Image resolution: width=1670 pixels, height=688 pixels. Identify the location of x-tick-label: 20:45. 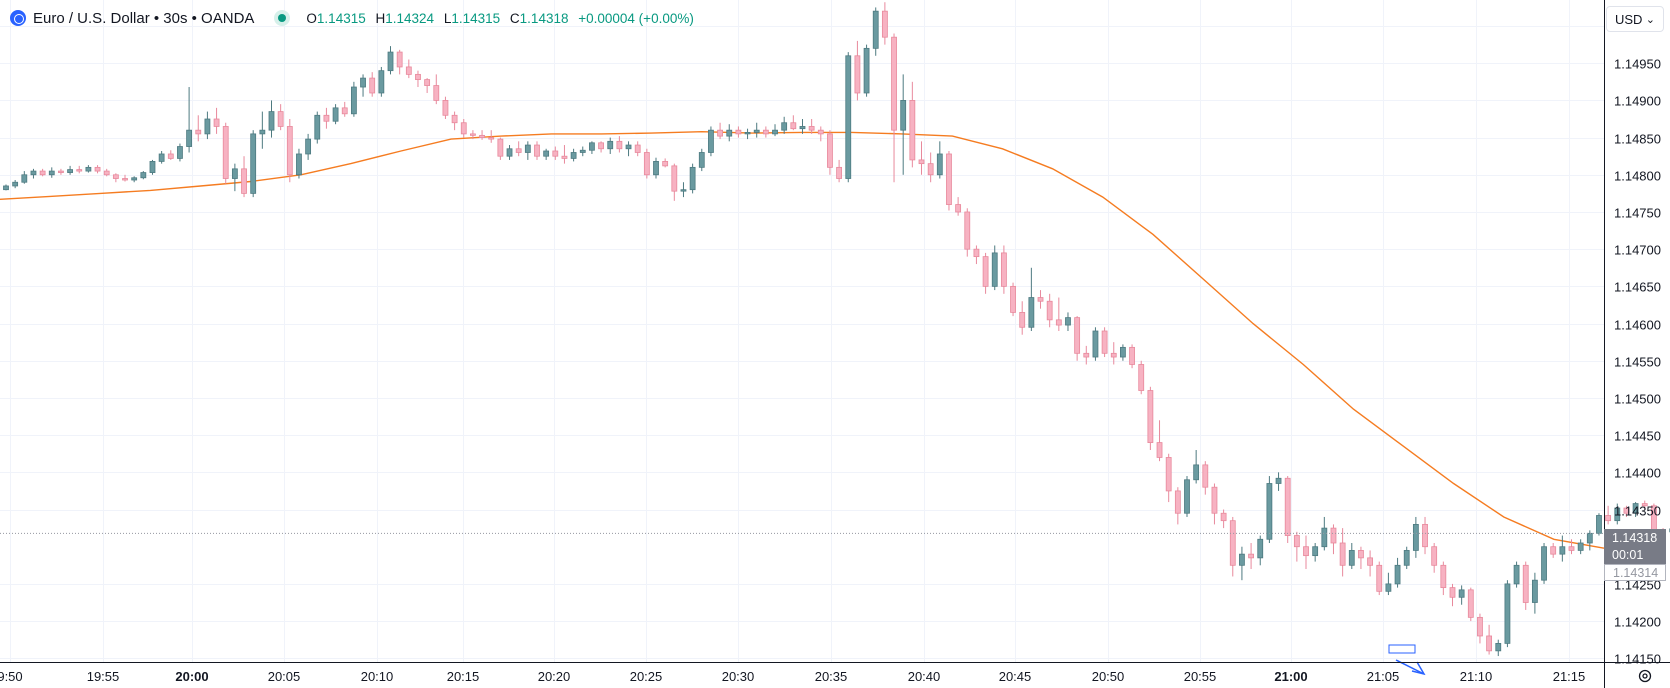
(1015, 676).